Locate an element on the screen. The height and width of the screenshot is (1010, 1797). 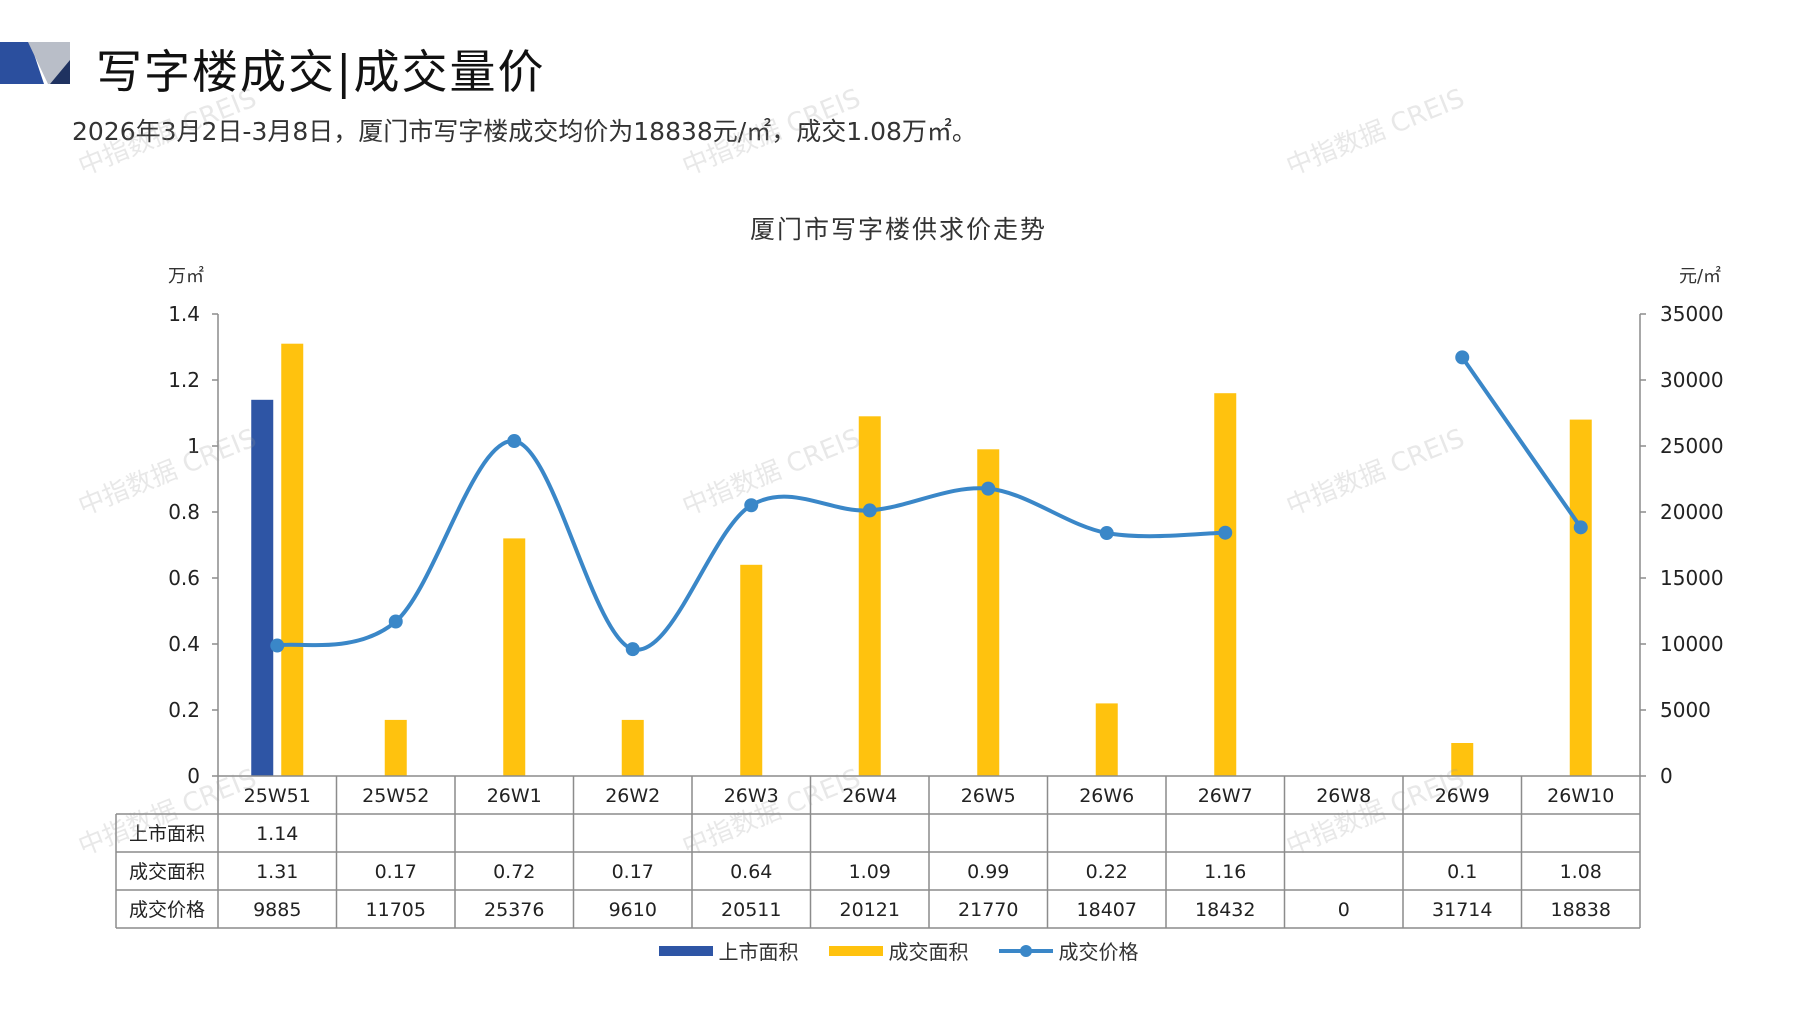
table-cell-transaction-price: 9610 is located at coordinates (633, 910).